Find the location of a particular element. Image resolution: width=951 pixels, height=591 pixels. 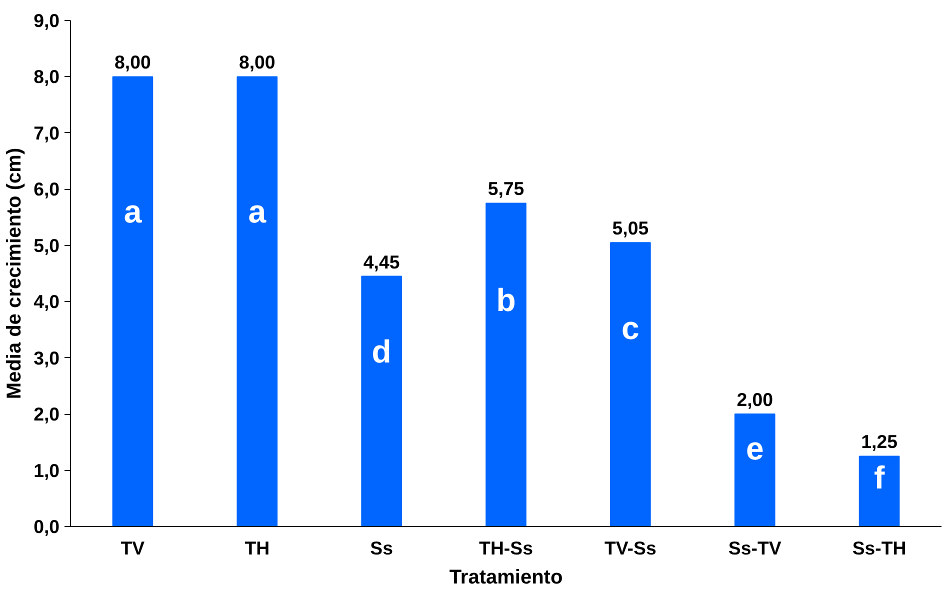

y-tick-label: 4,0 is located at coordinates (47, 301).